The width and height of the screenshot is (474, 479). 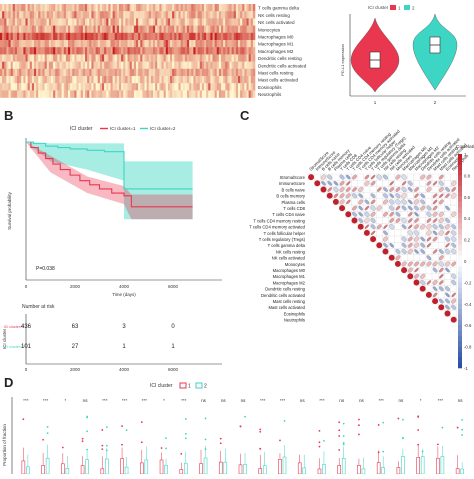 I want to click on corr-scale-tick: 0.6, so click(x=467, y=197).